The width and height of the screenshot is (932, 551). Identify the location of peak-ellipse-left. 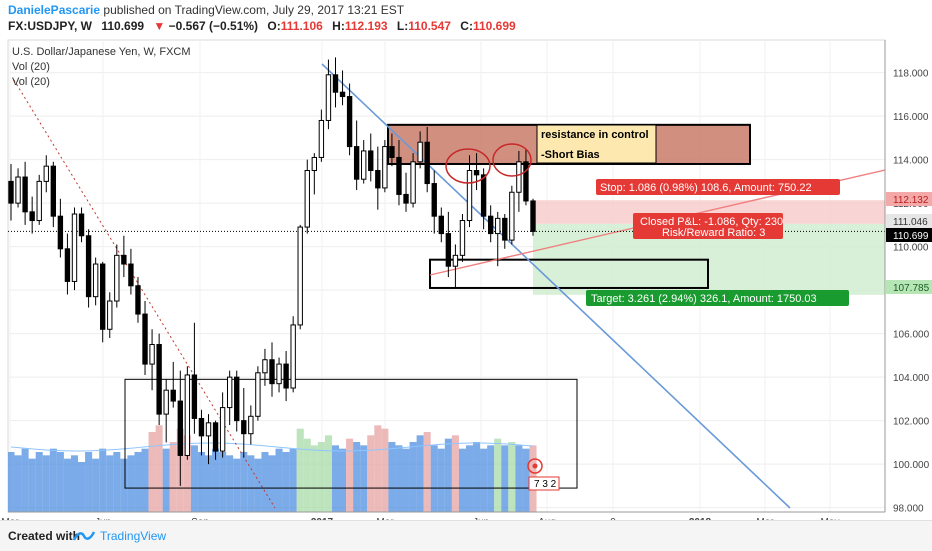
(468, 166).